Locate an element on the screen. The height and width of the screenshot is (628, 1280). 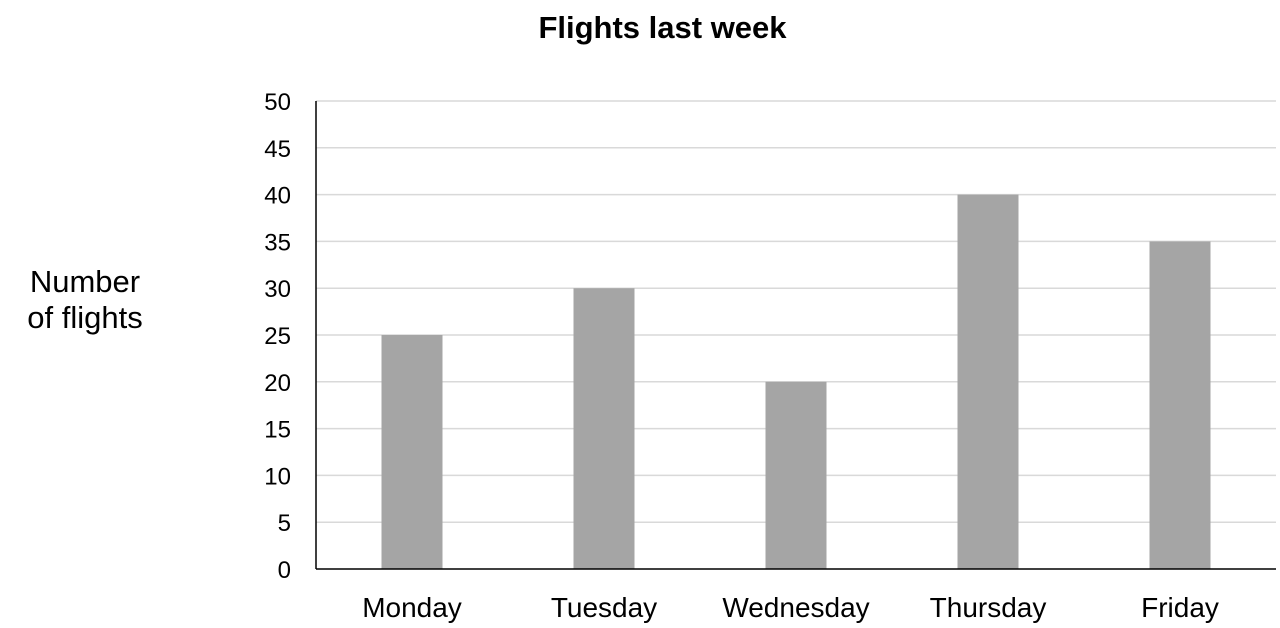
y-axis-label-line-2: of flights is located at coordinates (85, 317).